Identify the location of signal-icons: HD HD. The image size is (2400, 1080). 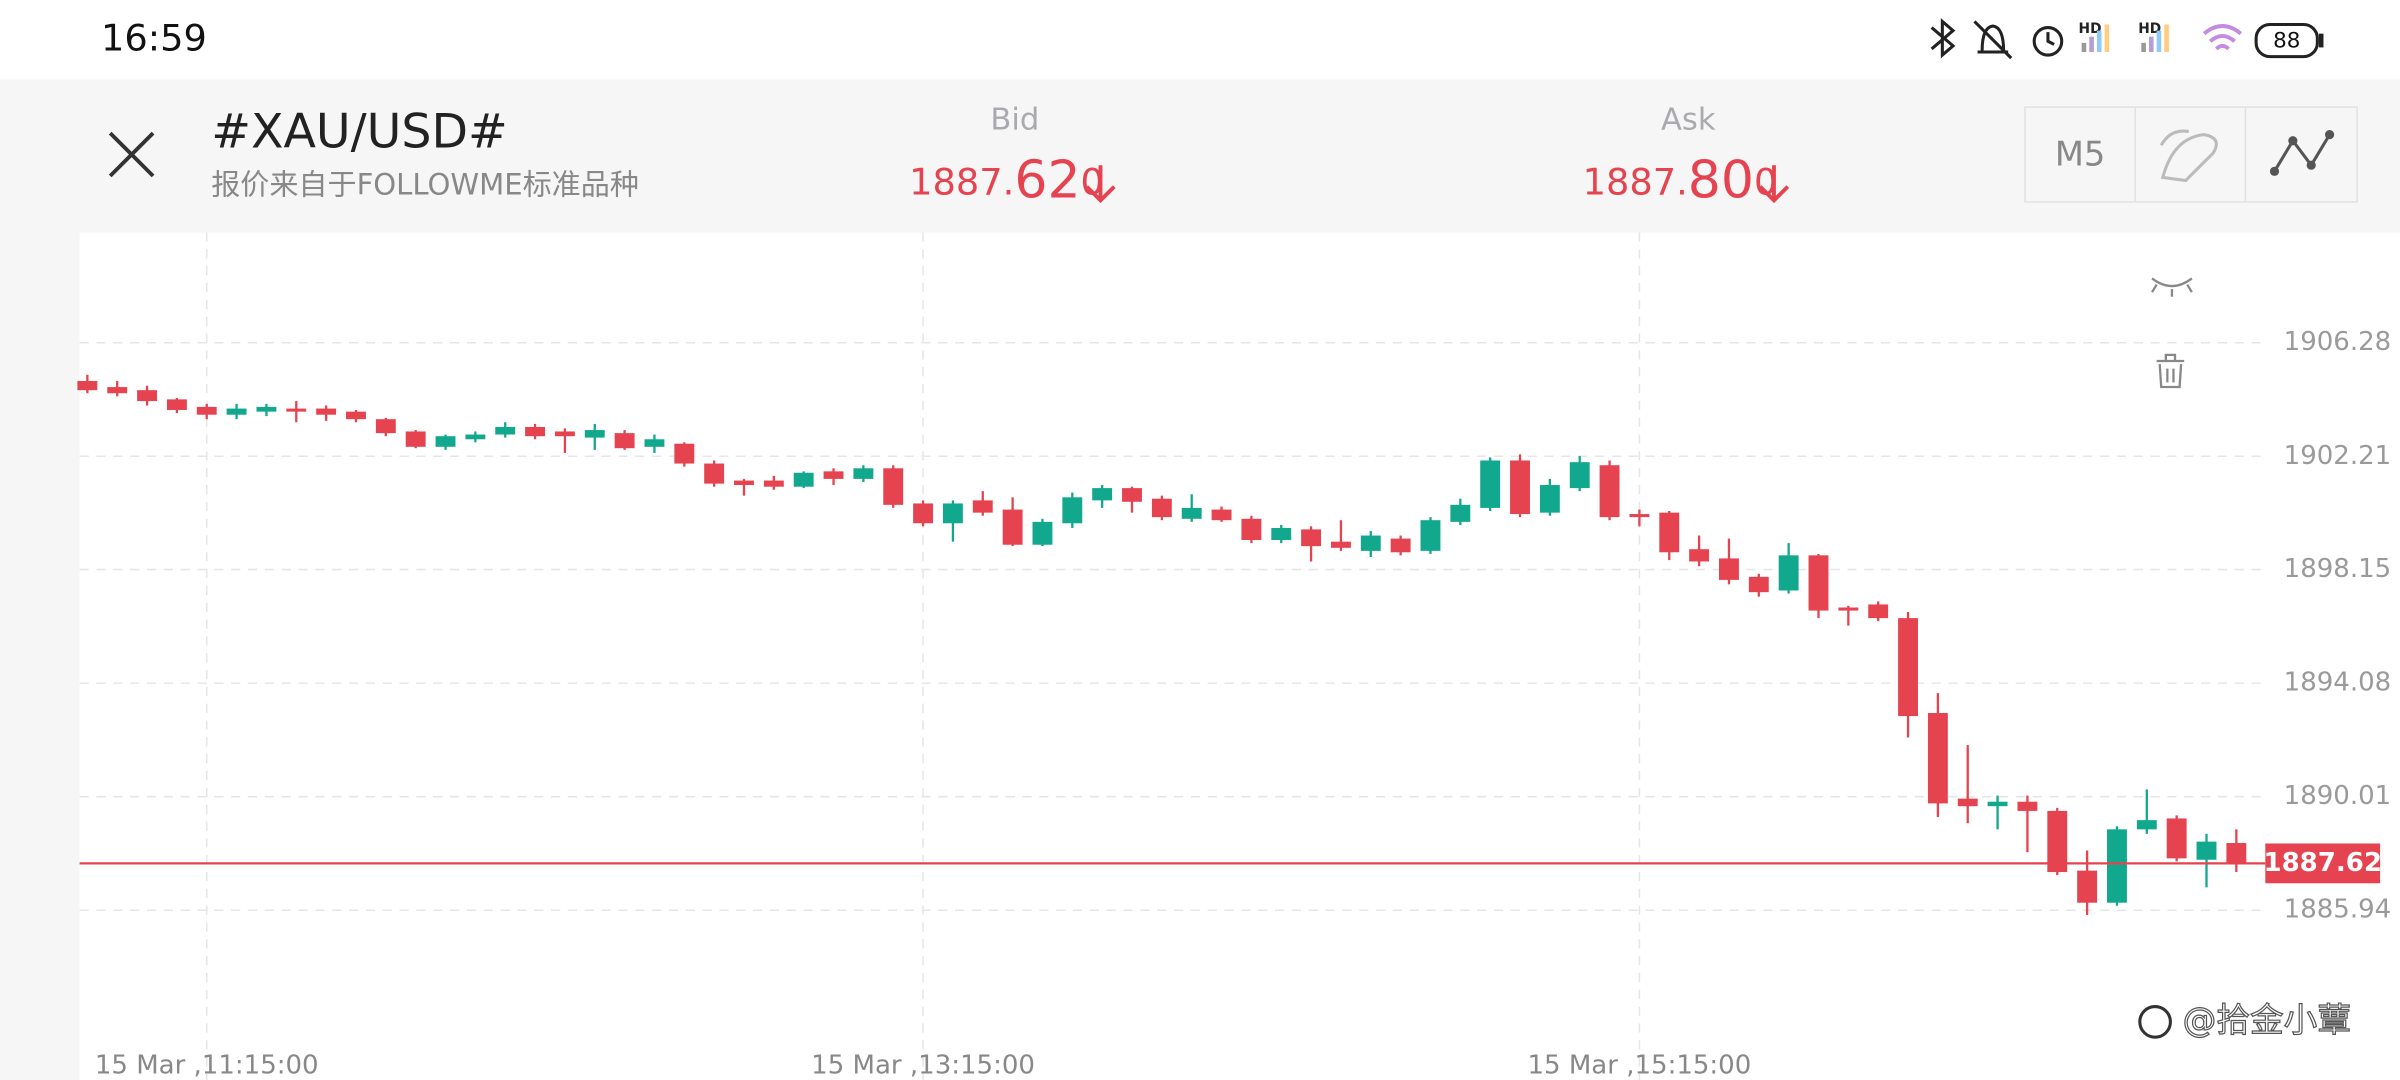
(2161, 37).